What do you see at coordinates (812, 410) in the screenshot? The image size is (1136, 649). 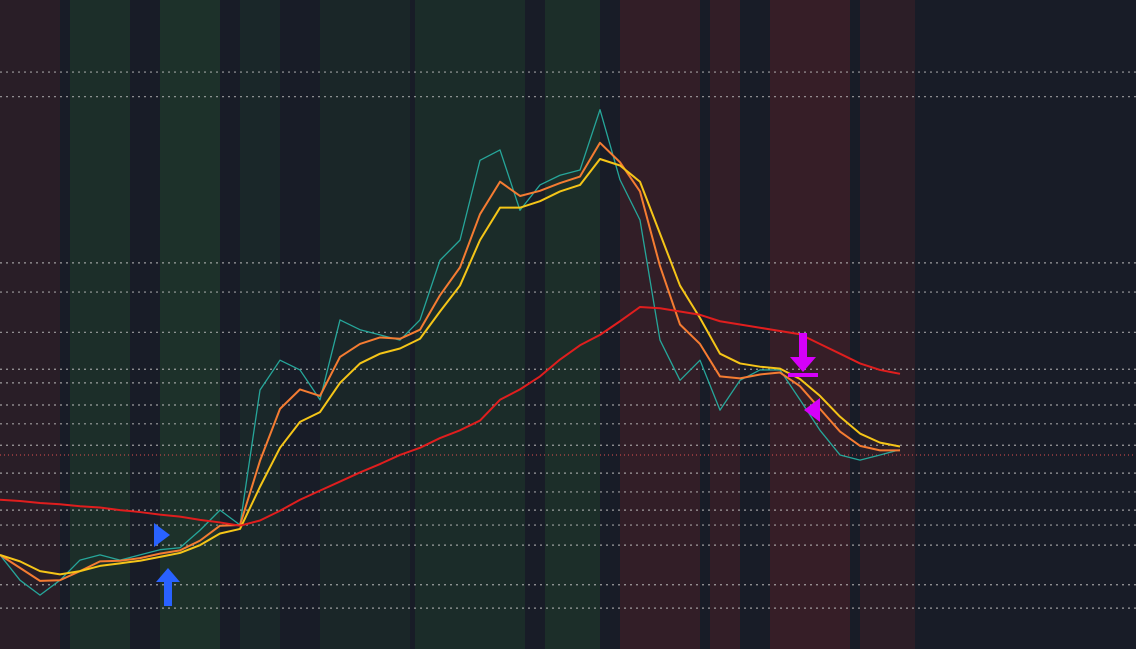 I see `sell-triangle` at bounding box center [812, 410].